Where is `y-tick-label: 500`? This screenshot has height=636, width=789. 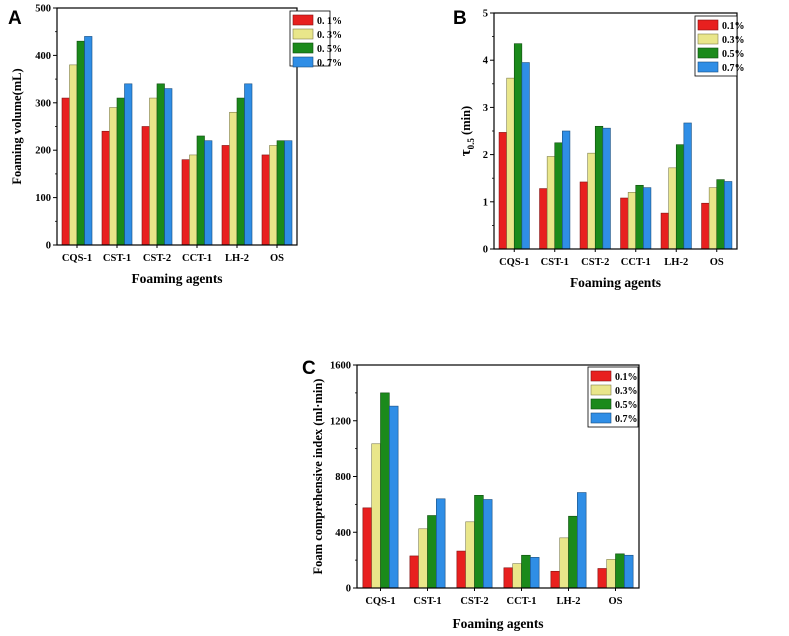 y-tick-label: 500 is located at coordinates (43, 9).